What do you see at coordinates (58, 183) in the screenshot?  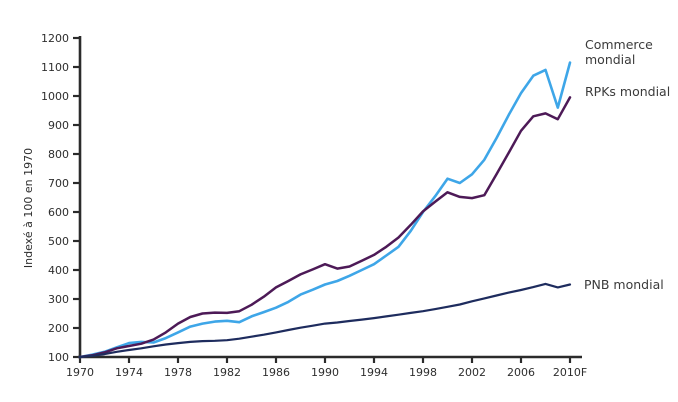 I see `y-tick-label: 700` at bounding box center [58, 183].